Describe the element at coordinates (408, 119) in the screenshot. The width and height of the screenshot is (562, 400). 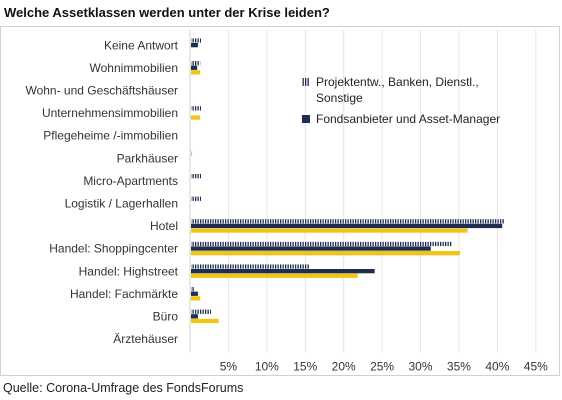
I see `legend-label: Fondsanbieter und Asset-Manager` at that location.